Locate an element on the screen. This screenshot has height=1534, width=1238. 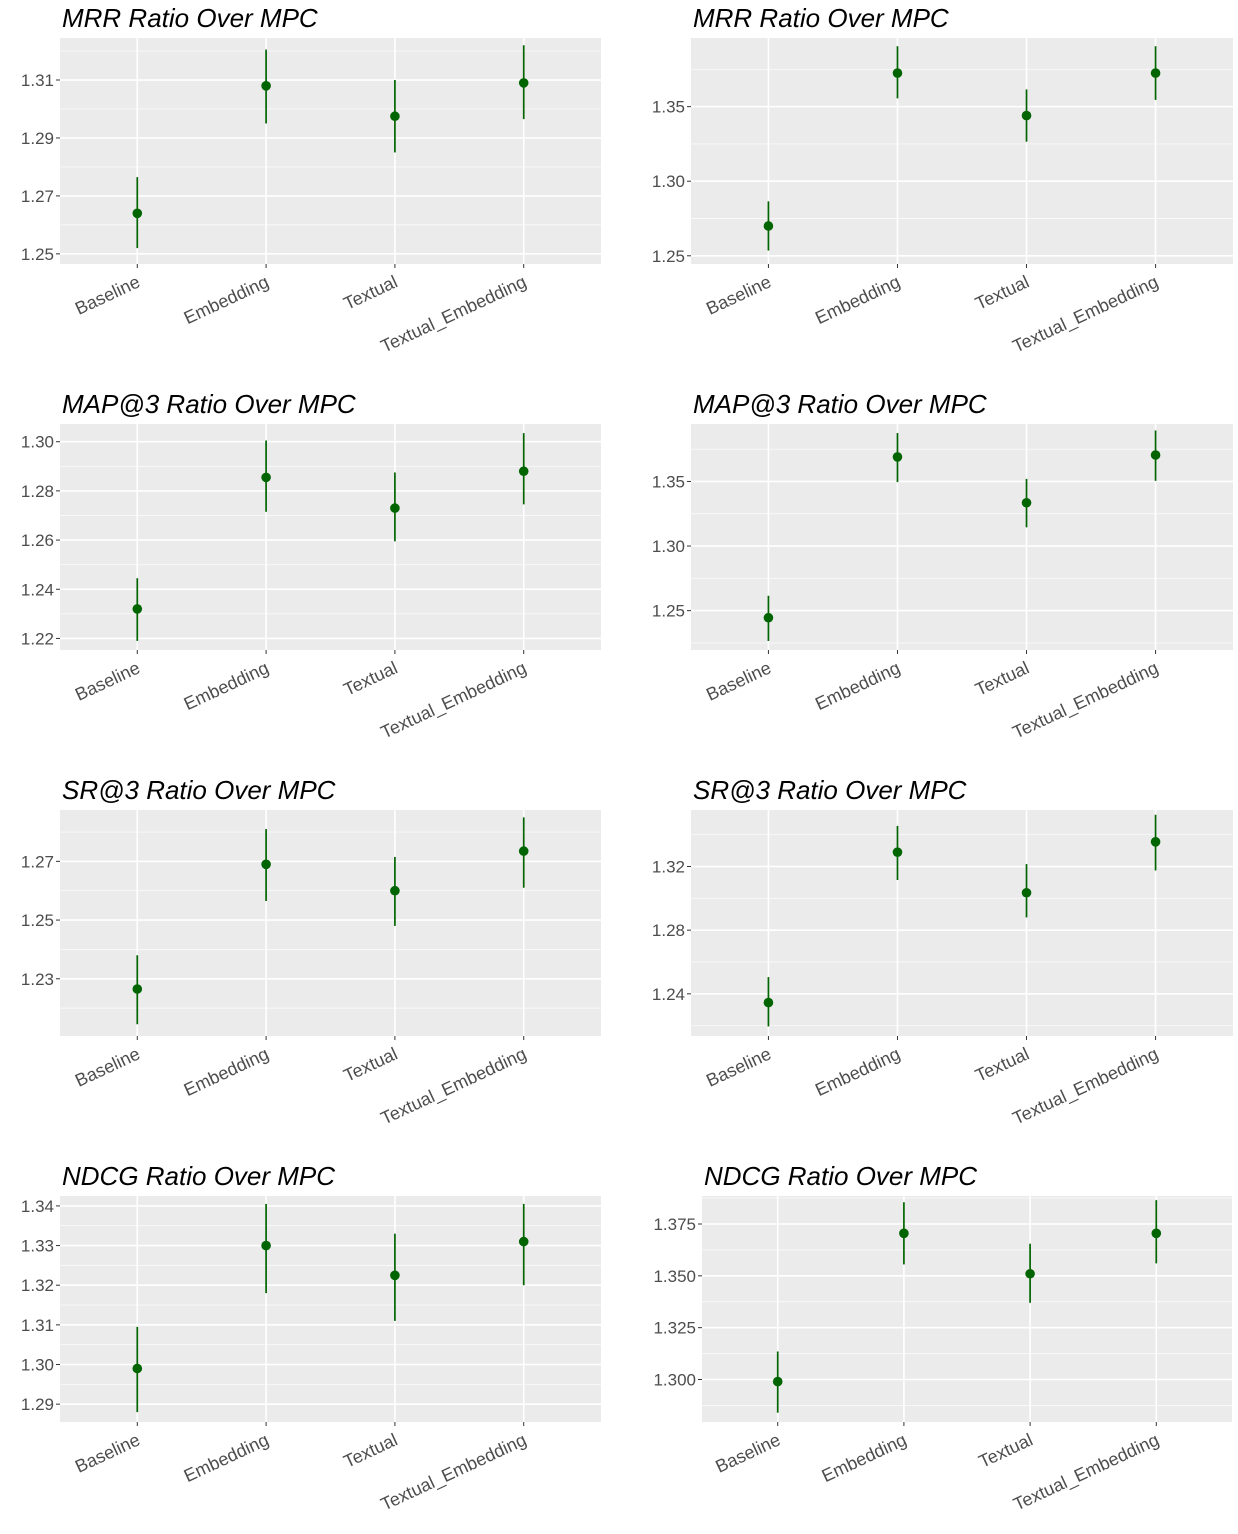
y-tick-label: 1.27 is located at coordinates (37, 196).